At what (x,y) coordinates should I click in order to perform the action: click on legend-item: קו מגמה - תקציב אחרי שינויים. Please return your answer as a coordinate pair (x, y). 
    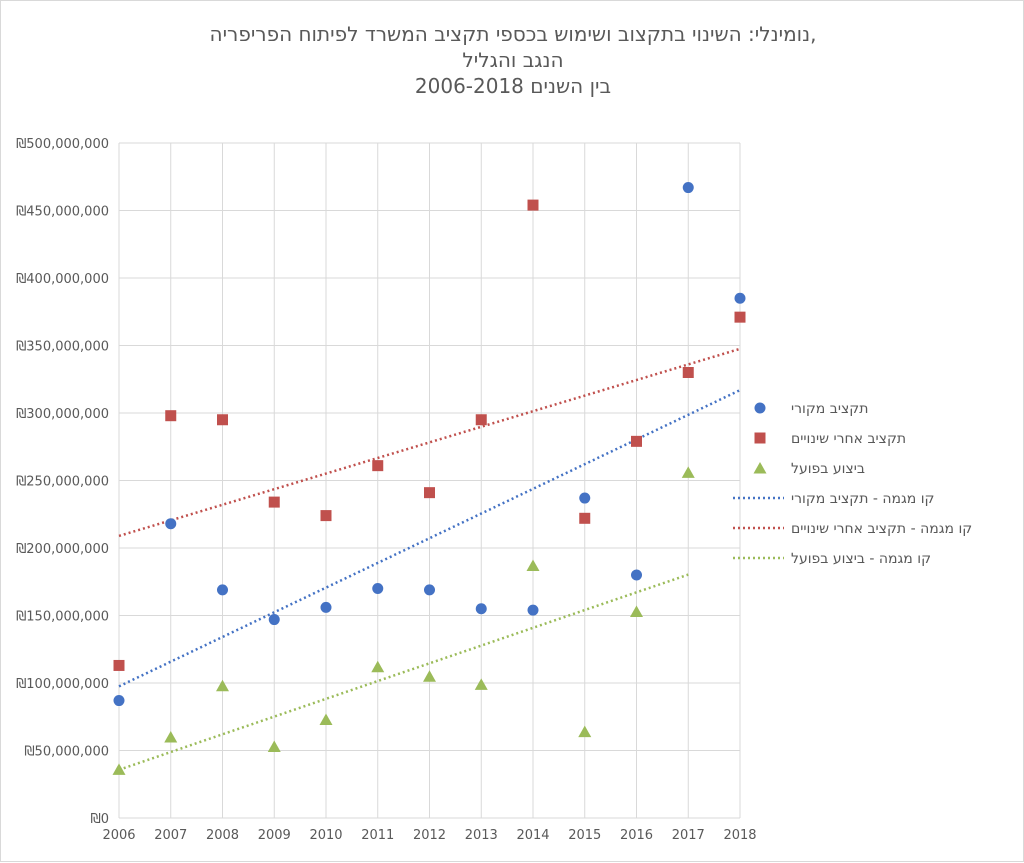
    Looking at the image, I should click on (852, 529).